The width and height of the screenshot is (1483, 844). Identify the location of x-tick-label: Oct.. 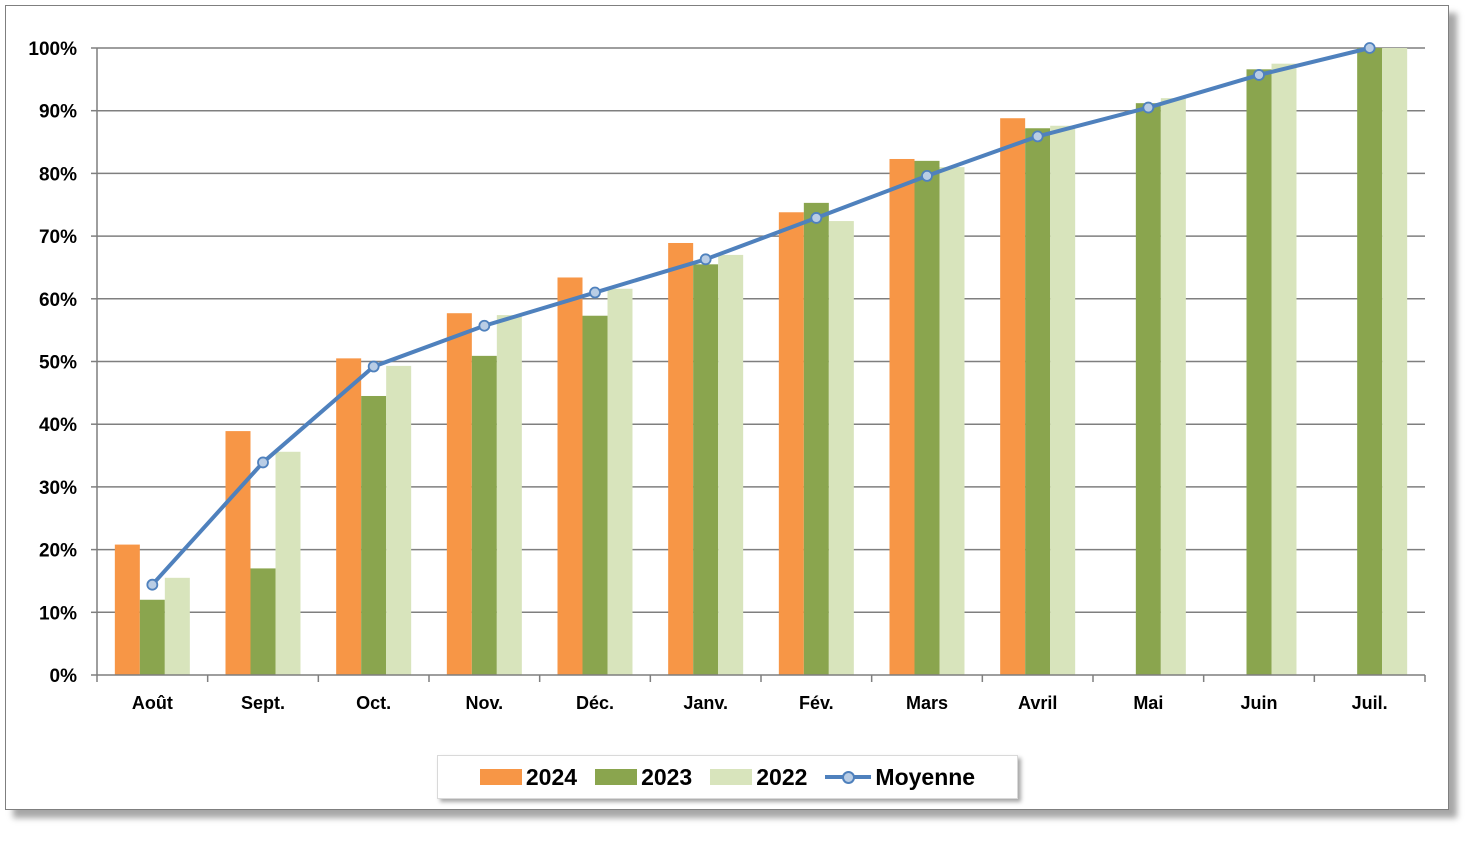
(373, 703).